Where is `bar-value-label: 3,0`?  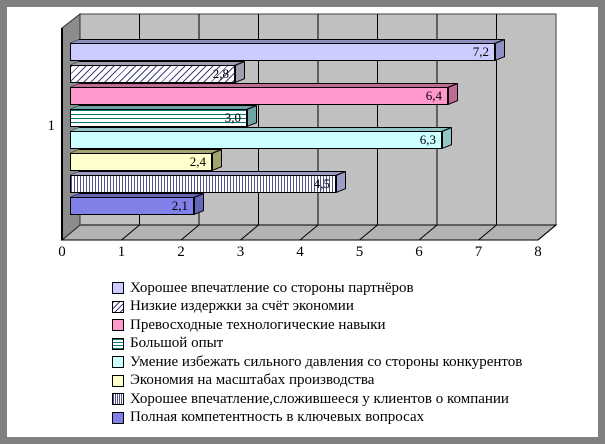 bar-value-label: 3,0 is located at coordinates (232, 117).